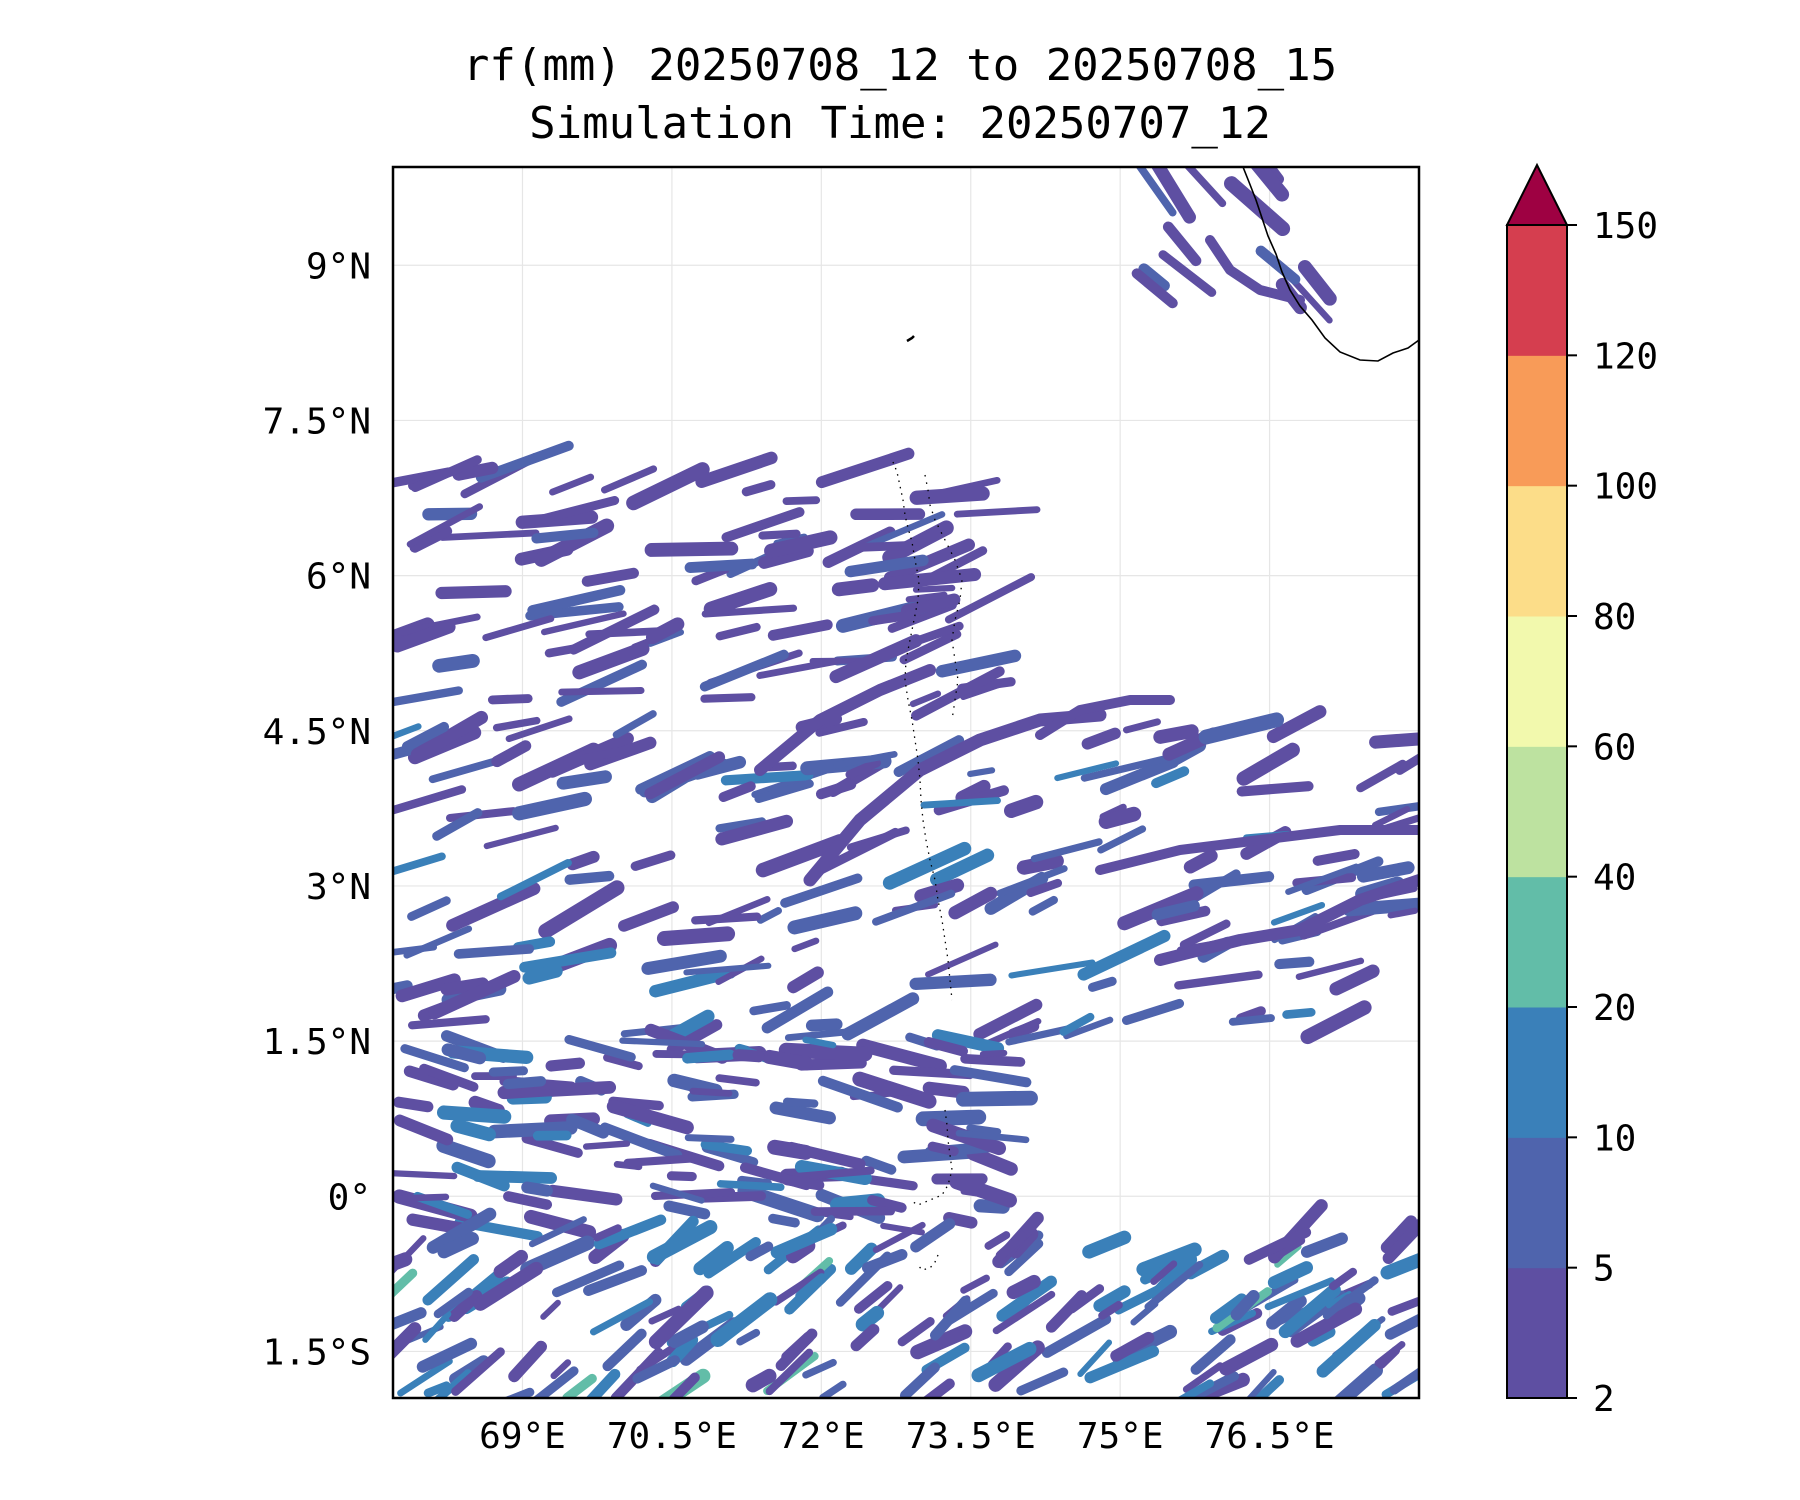  I want to click on colorbar-tick-label: 150, so click(1625, 226).